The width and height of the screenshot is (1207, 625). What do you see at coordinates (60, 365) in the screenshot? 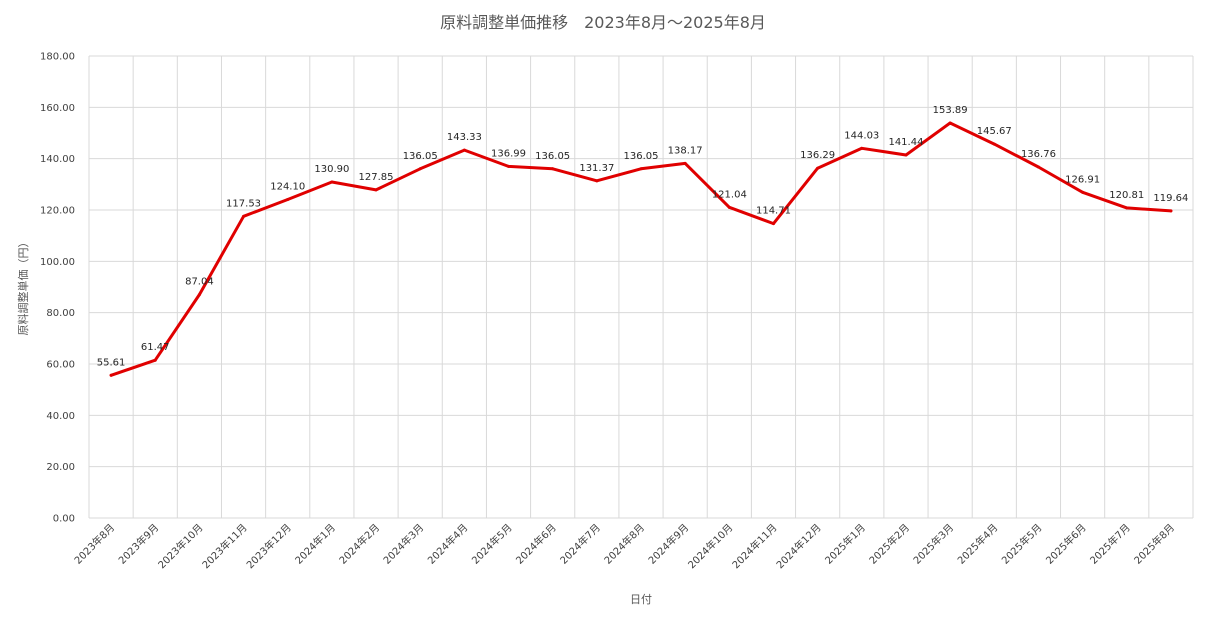
I see `y-tick-label: 60.00` at bounding box center [60, 365].